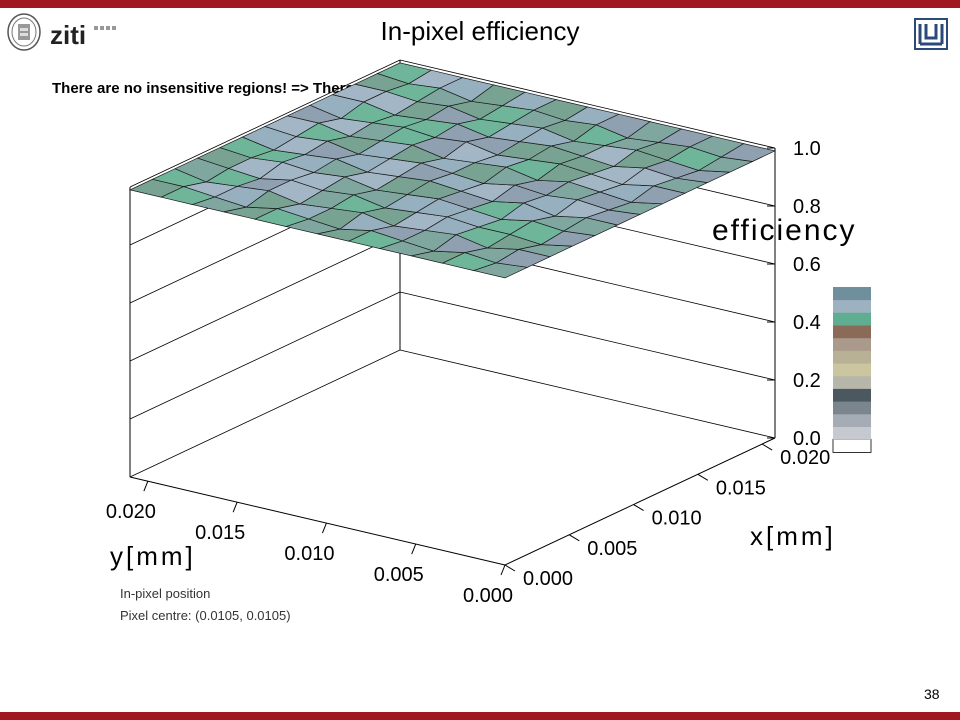  What do you see at coordinates (488, 596) in the screenshot?
I see `y-axis-tick-label: 0.000` at bounding box center [488, 596].